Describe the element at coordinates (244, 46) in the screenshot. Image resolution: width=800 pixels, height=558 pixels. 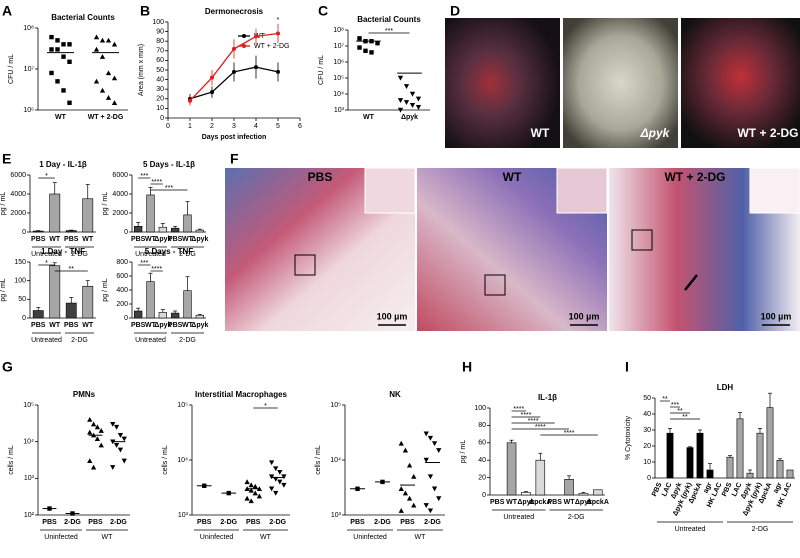
I see `legend-marker` at that location.